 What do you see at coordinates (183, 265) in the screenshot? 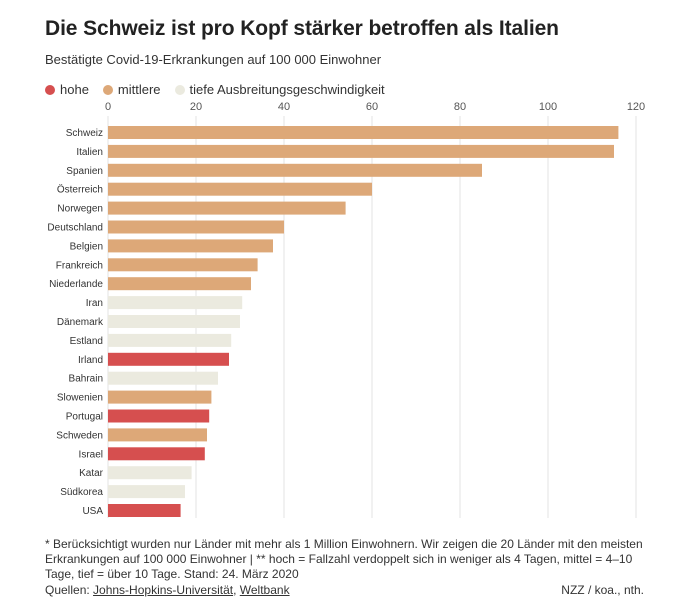
I see `bar-Frankreich` at bounding box center [183, 265].